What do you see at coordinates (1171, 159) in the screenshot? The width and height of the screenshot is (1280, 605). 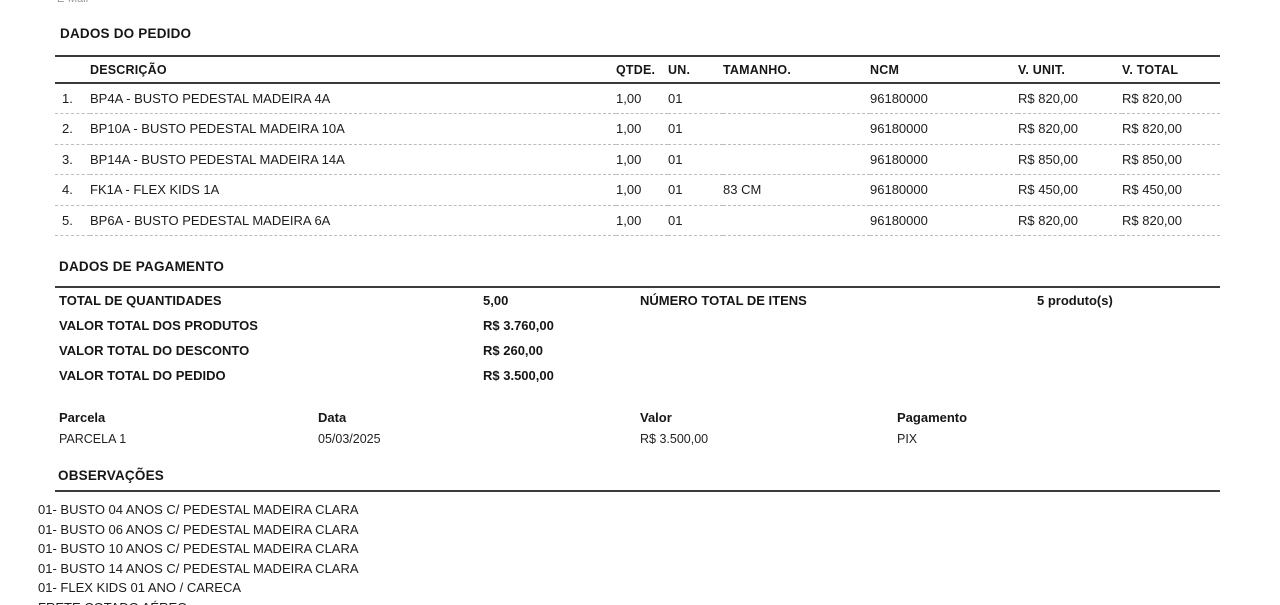 I see `item-total-price: R$ 850,00` at bounding box center [1171, 159].